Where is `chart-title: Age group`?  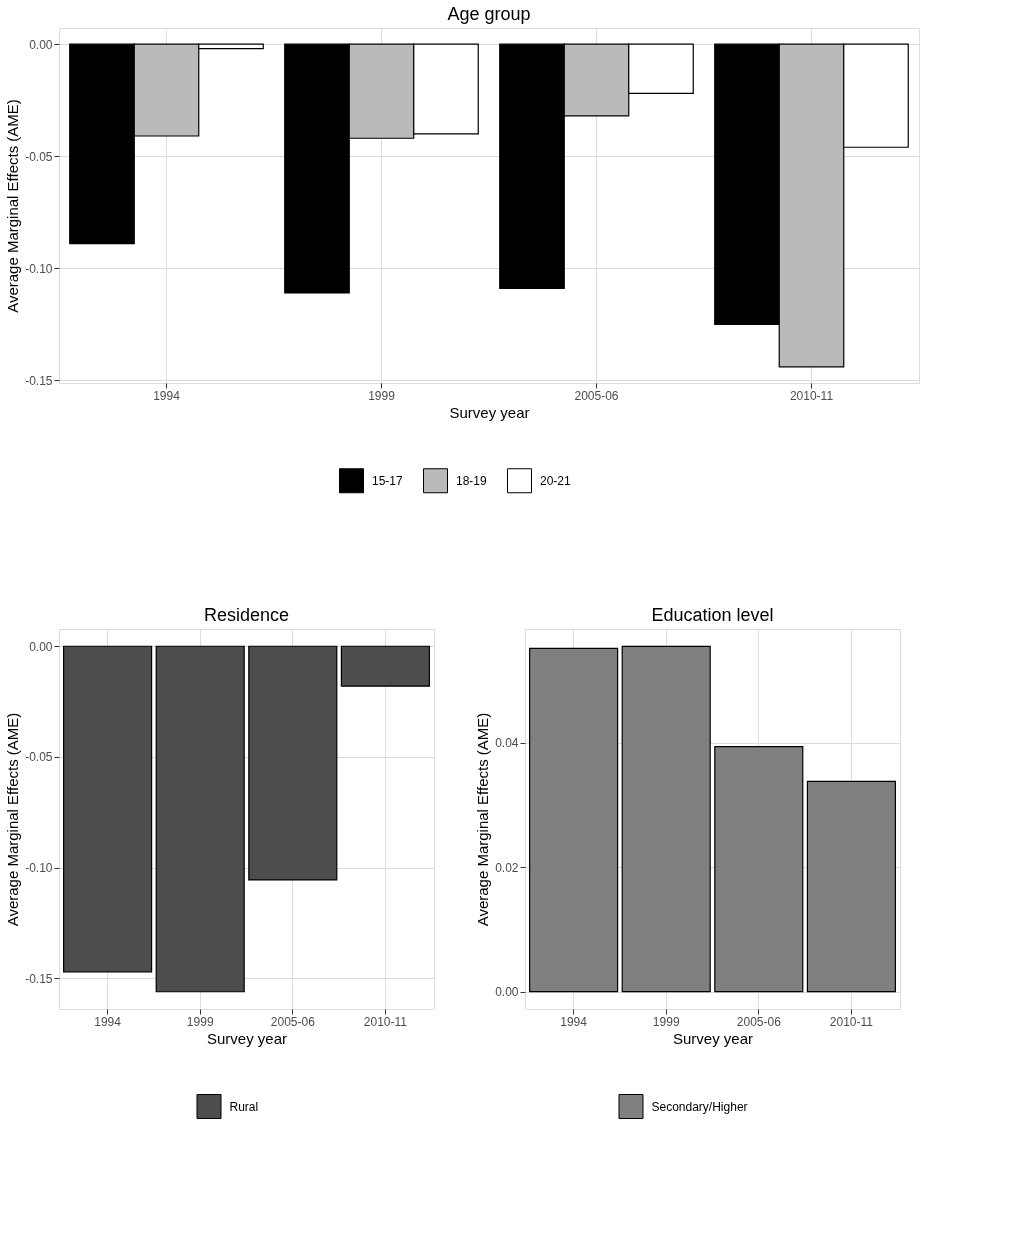 chart-title: Age group is located at coordinates (489, 14).